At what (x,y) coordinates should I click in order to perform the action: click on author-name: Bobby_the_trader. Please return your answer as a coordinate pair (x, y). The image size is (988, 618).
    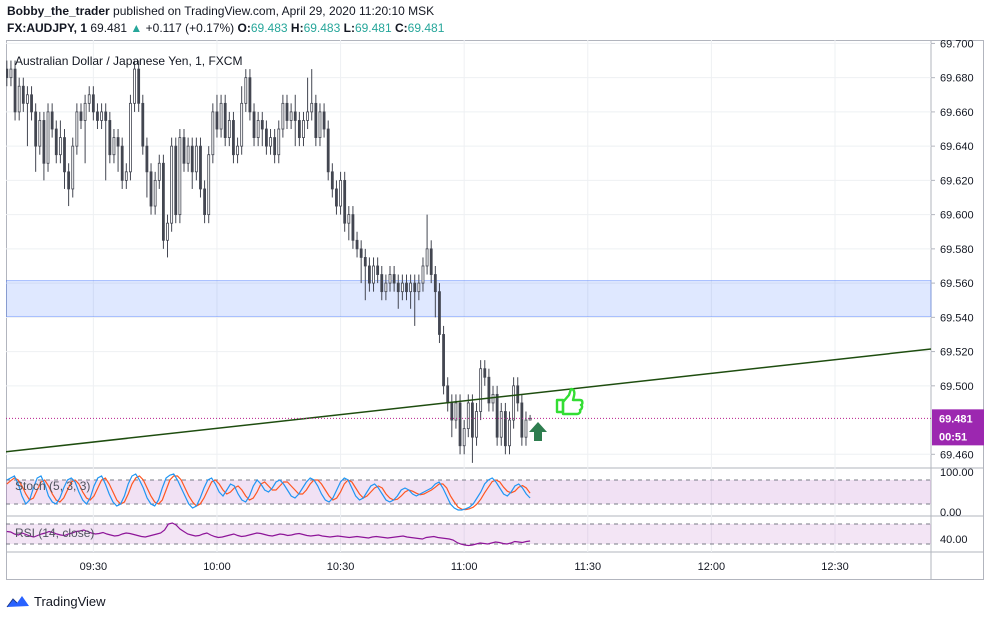
    Looking at the image, I should click on (58, 11).